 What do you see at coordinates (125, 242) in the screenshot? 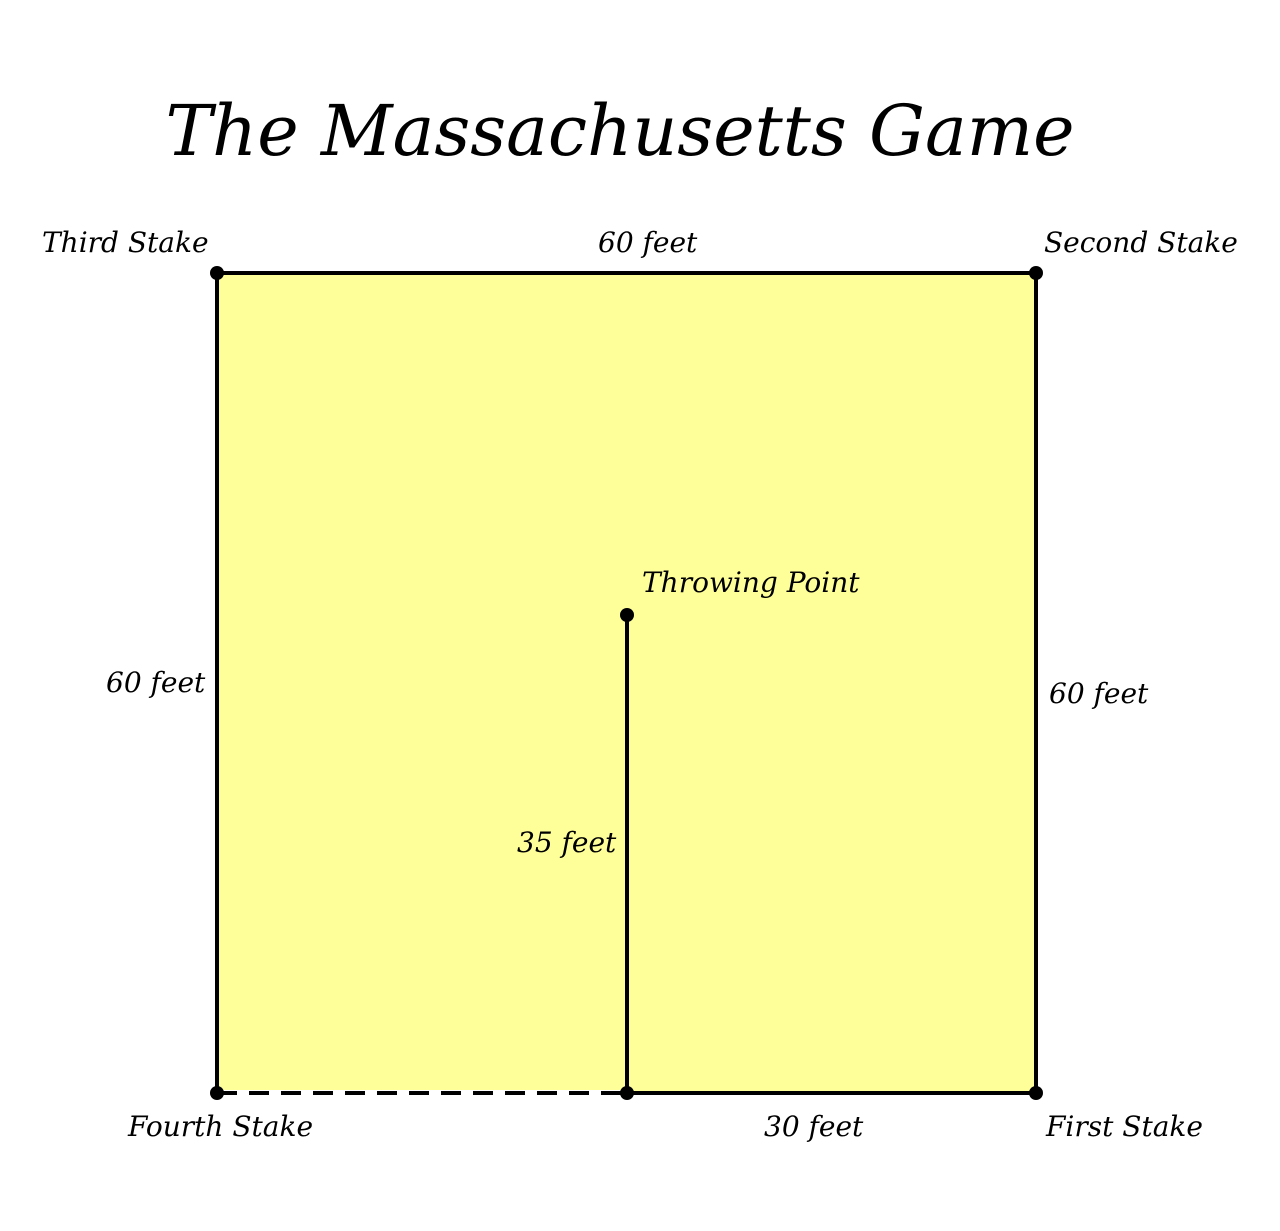
I see `third-stake-label: Third Stake` at bounding box center [125, 242].